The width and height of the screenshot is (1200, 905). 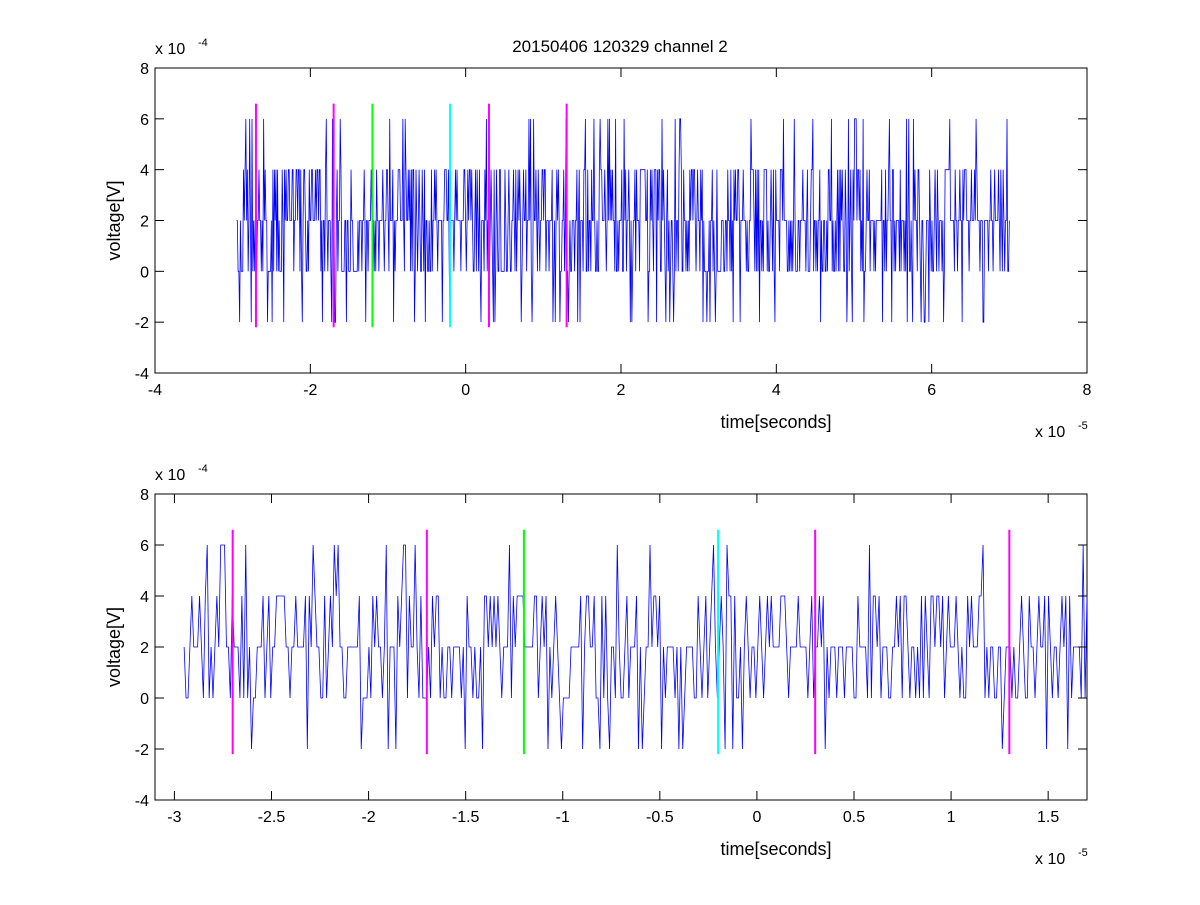 I want to click on x-tick-label: 1, so click(x=951, y=817).